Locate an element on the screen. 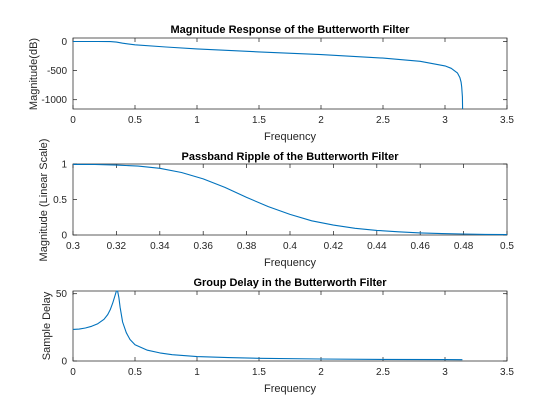  x-tick-label: 0.34 is located at coordinates (160, 246).